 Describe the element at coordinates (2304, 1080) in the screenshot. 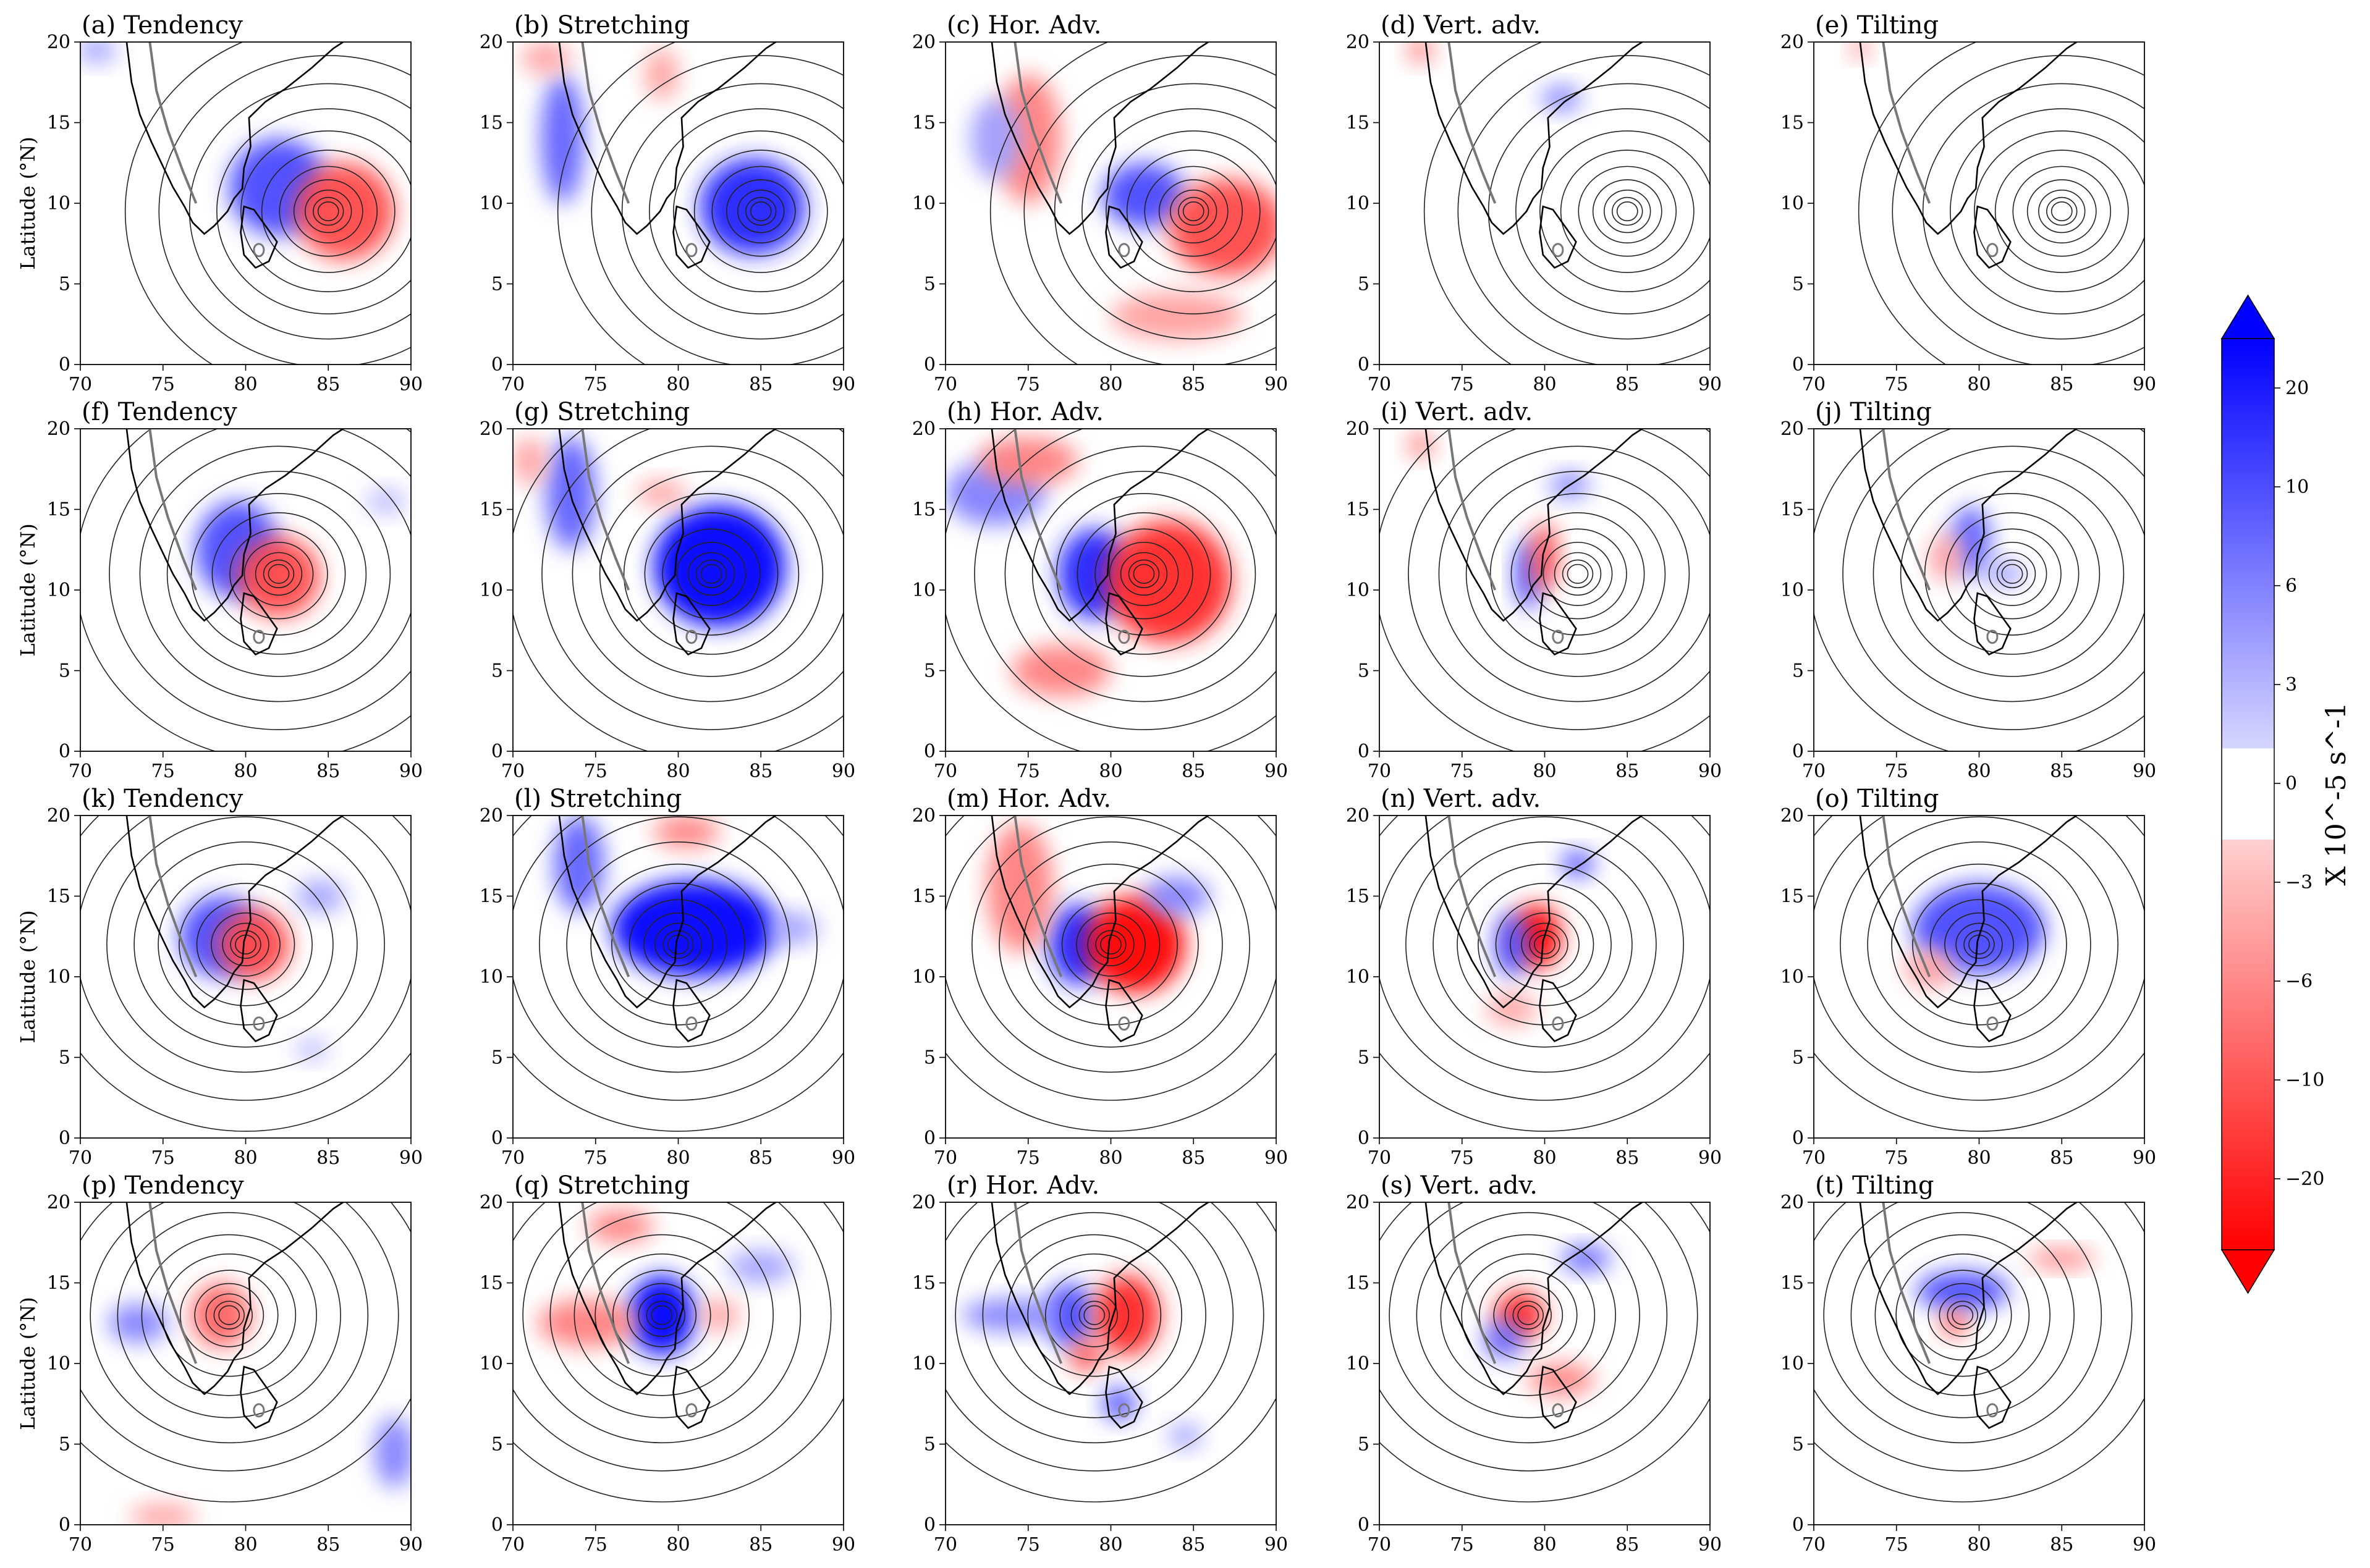

I see `colorbar-tick-label: −10` at that location.